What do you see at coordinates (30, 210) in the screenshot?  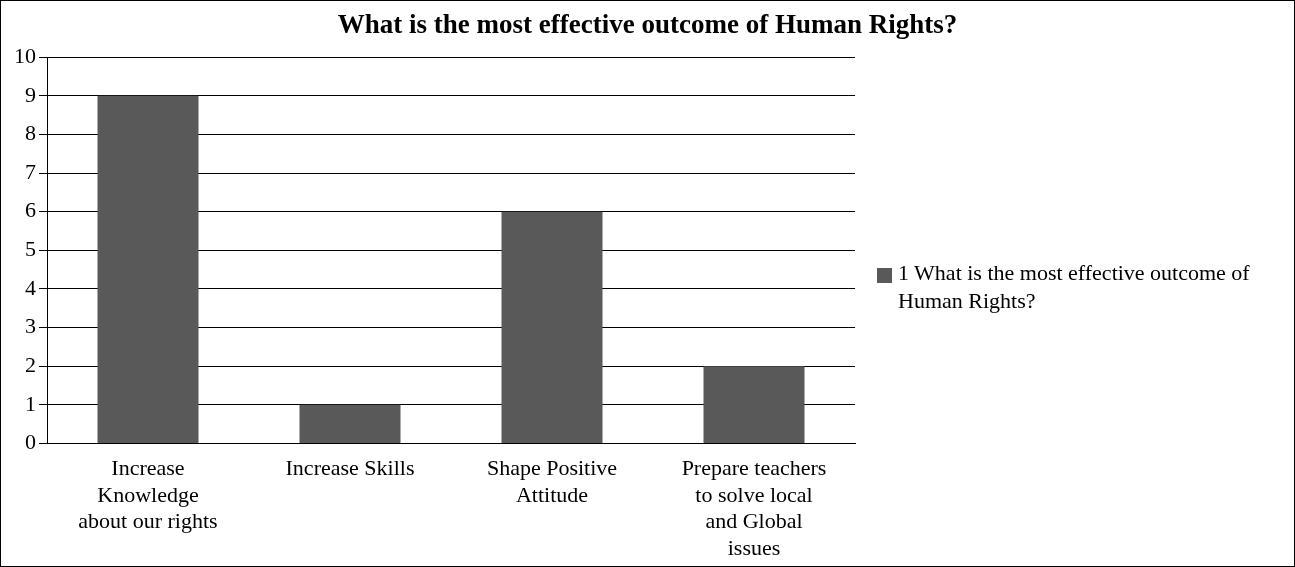 I see `y-tick-label: 6` at bounding box center [30, 210].